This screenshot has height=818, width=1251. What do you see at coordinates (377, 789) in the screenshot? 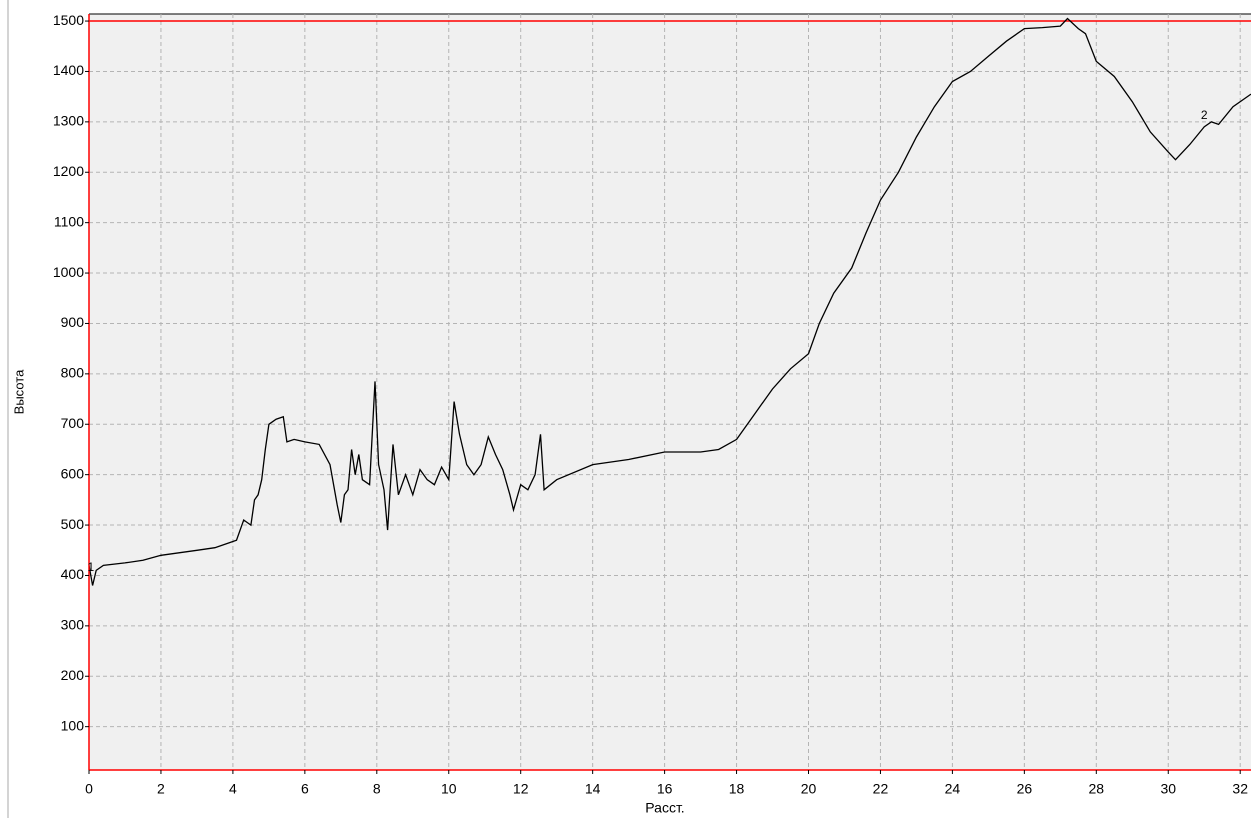
I see `x-tick-label: 8` at bounding box center [377, 789].